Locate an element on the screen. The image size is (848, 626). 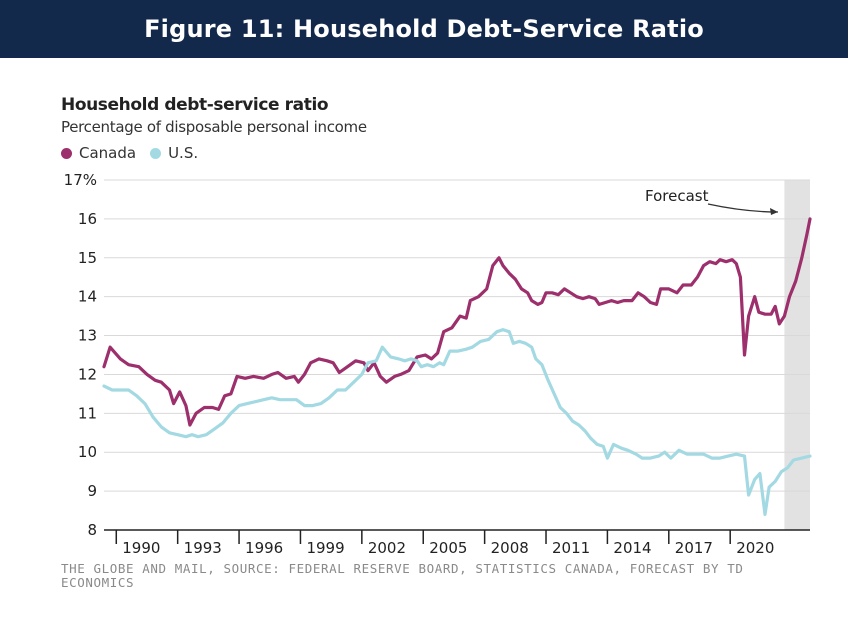
y-tick-label: 8 is located at coordinates (92, 530).